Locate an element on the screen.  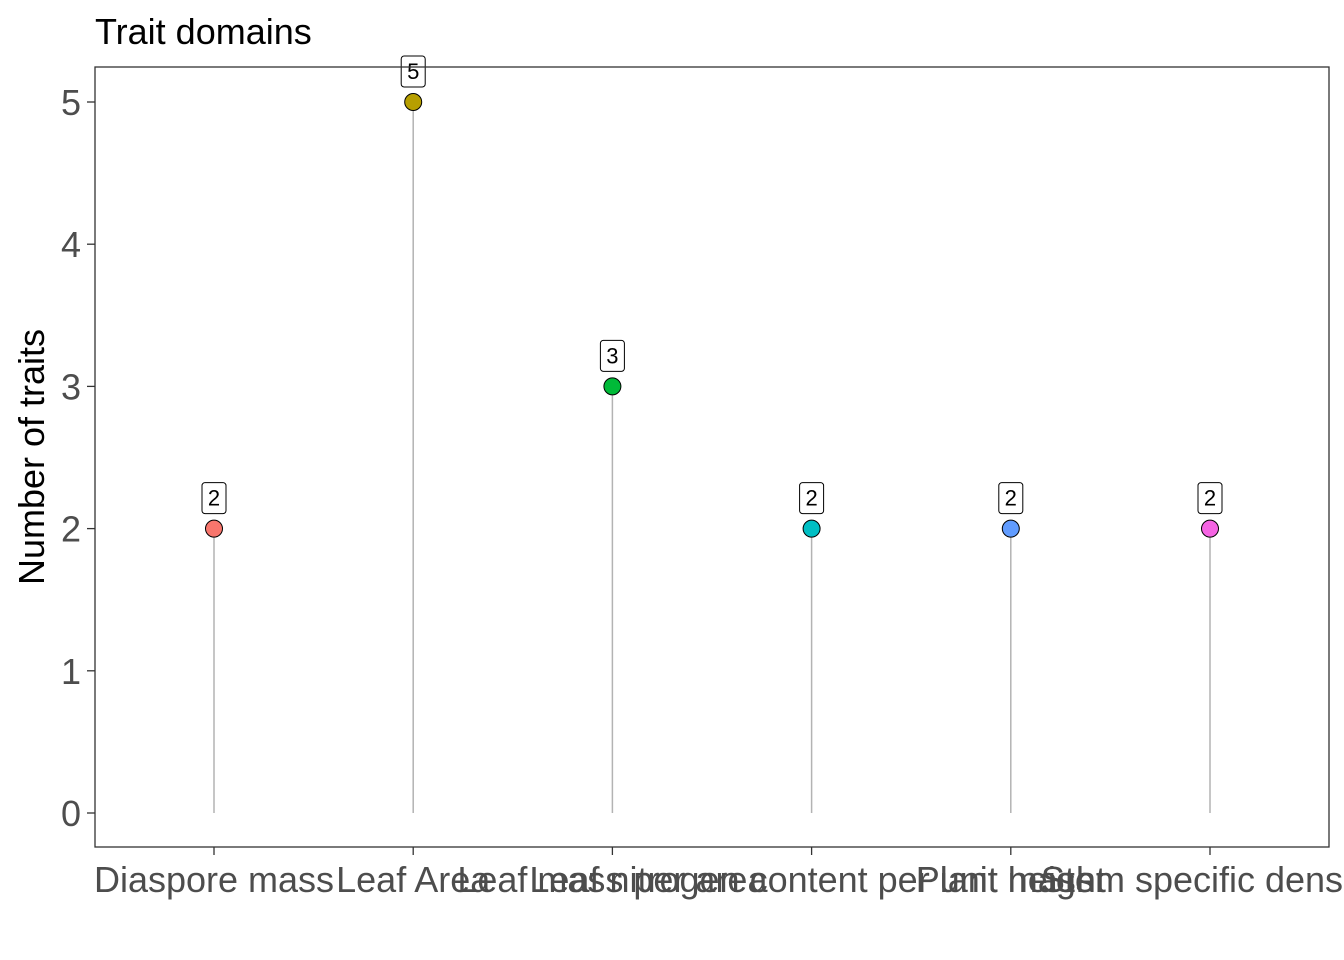
data-label: 5 is located at coordinates (413, 71).